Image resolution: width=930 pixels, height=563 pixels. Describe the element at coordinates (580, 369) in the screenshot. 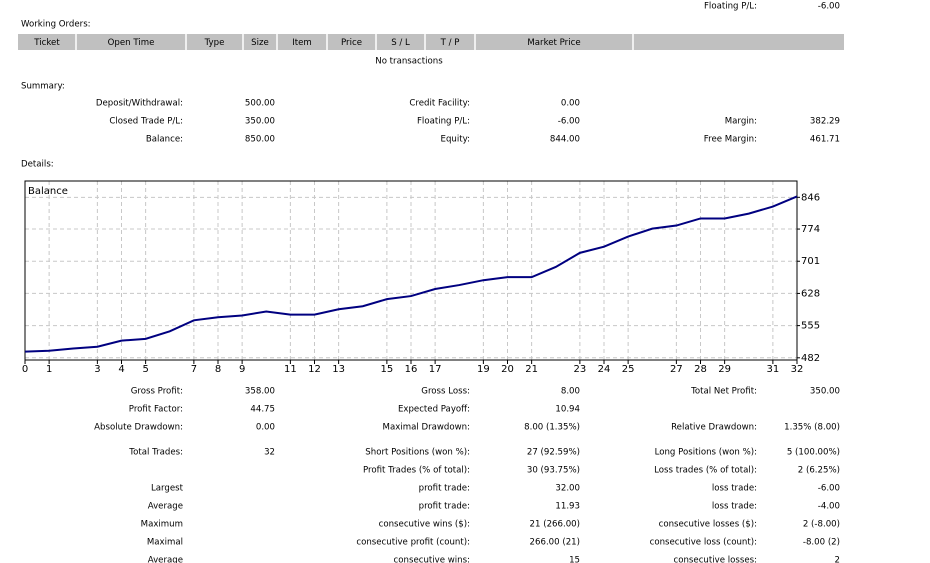

I see `x-tick-label: 23` at that location.